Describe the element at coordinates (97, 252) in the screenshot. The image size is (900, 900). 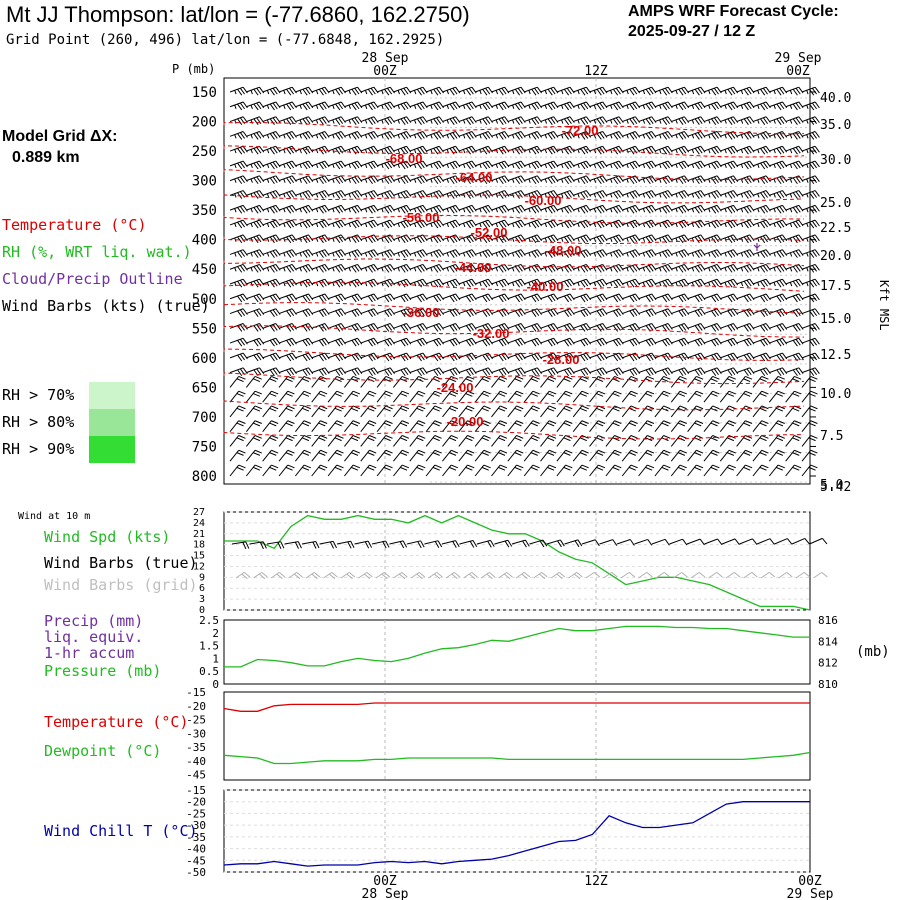
I see `legend-rh: RH (%, WRT liq. wat.)` at that location.